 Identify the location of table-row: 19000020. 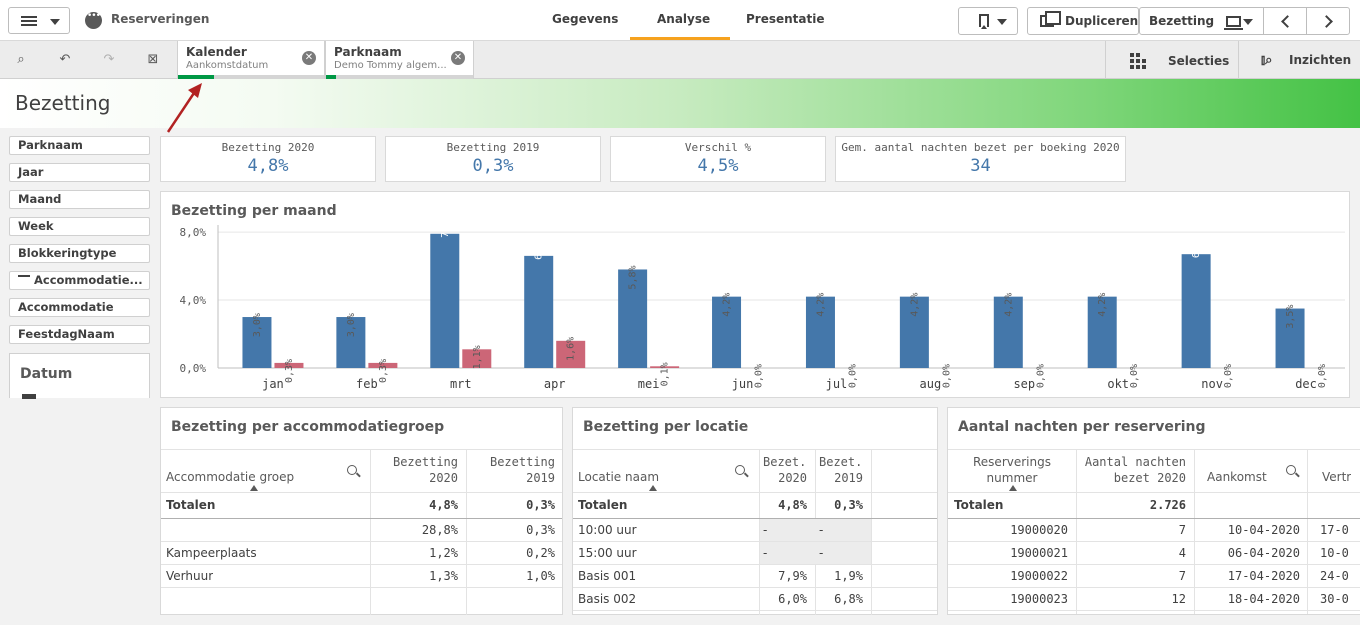
(1039, 530).